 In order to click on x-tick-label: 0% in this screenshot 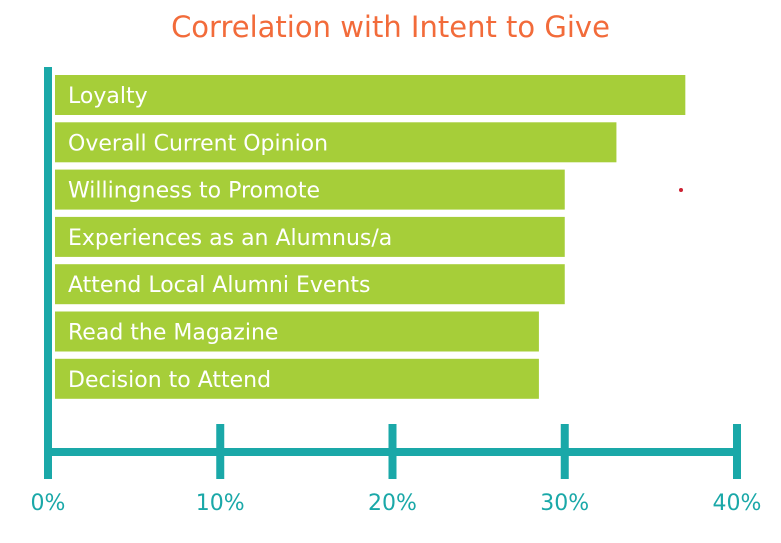, I will do `click(48, 503)`.